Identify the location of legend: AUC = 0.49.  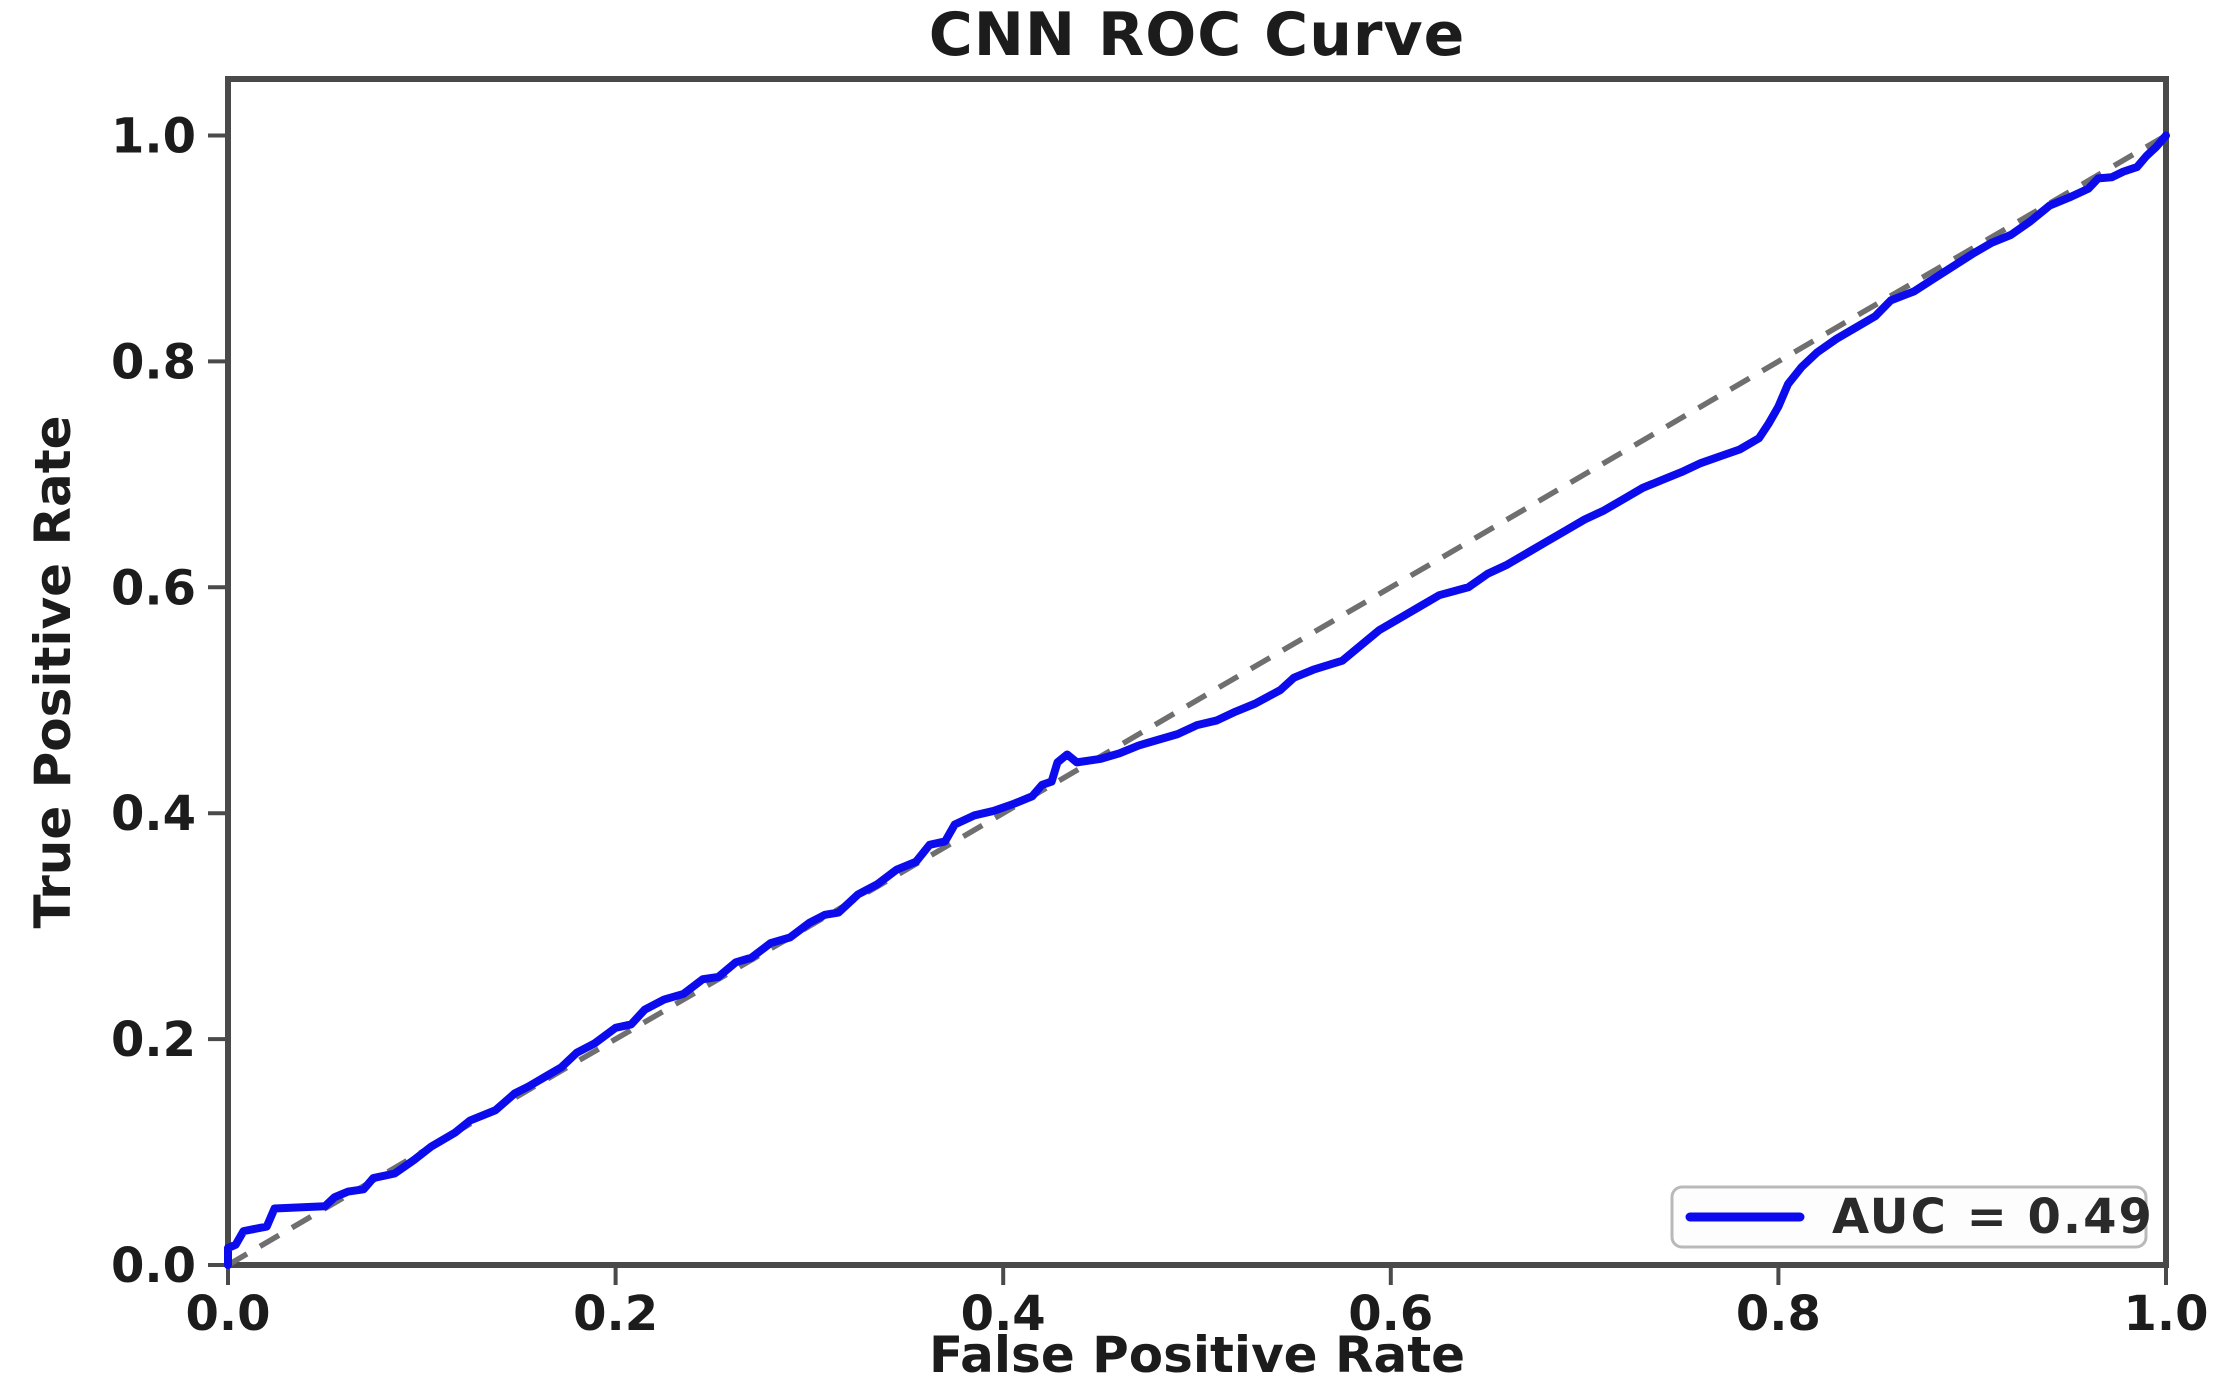
(1912, 1217).